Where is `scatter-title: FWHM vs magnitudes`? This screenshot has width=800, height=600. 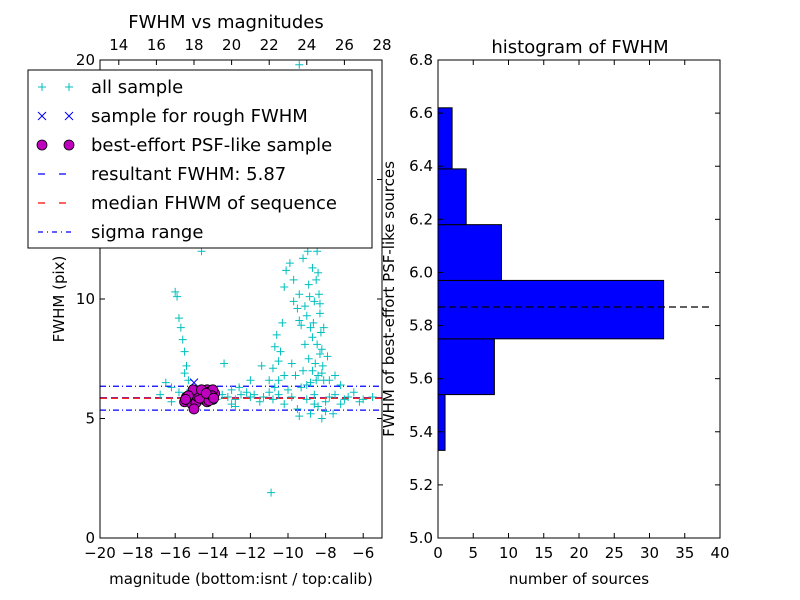 scatter-title: FWHM vs magnitudes is located at coordinates (225, 22).